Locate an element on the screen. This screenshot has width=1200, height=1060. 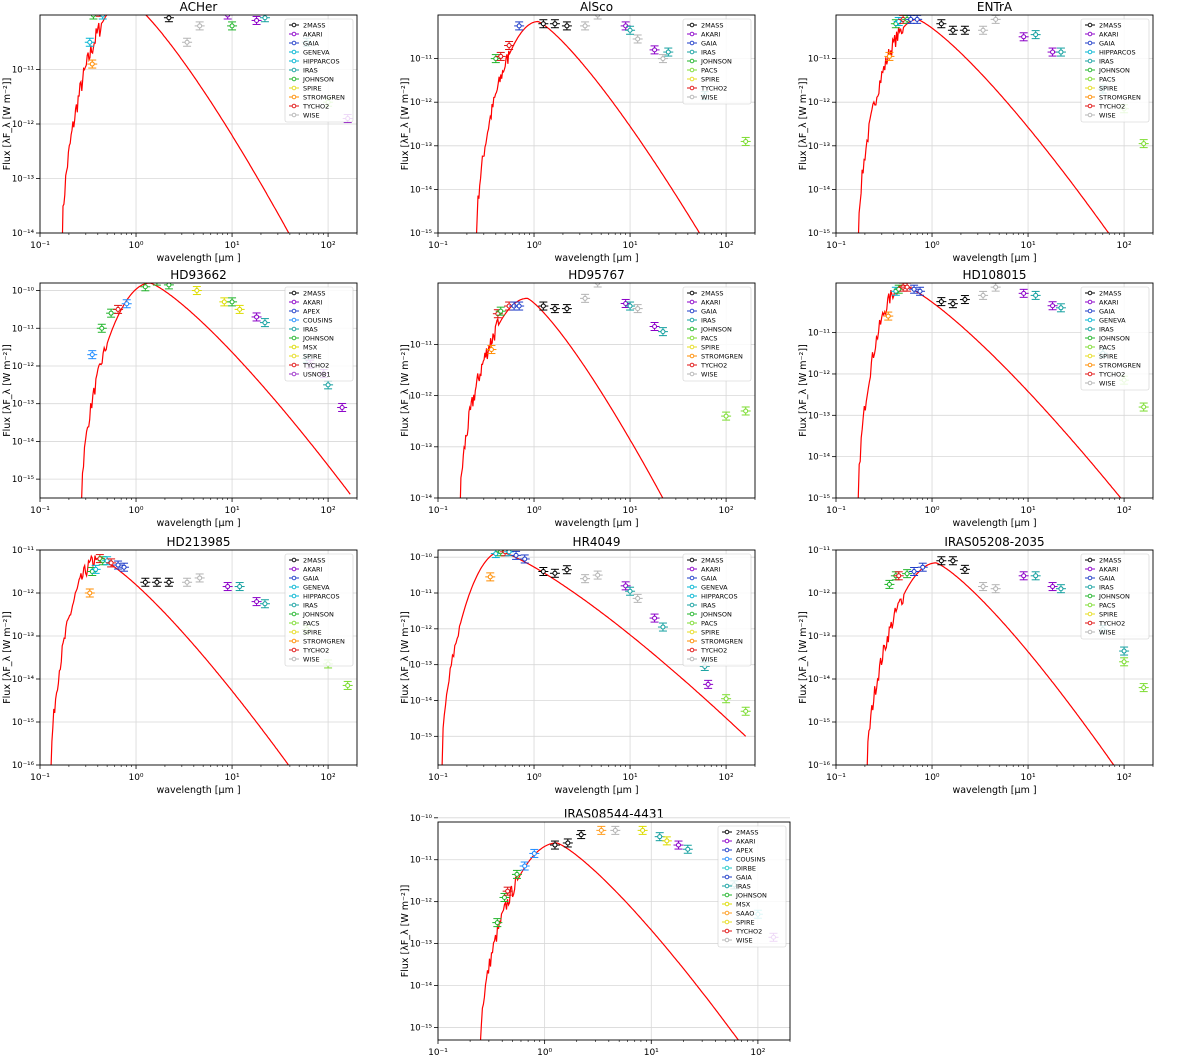
y-tick-label: 10⁻¹⁴ is located at coordinates (23, 442).